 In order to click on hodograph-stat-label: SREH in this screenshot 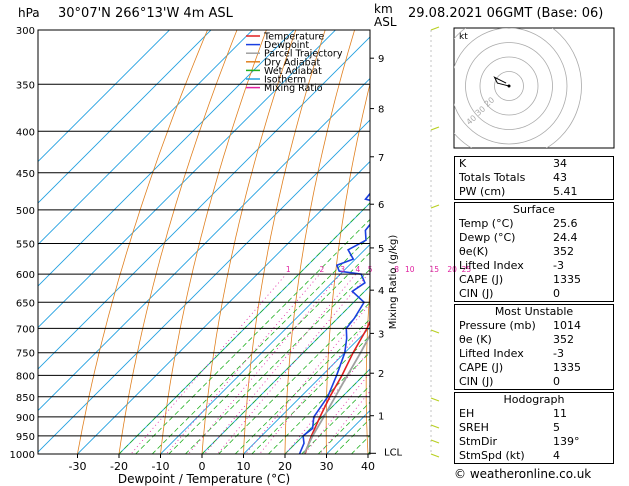, I will do `click(474, 427)`.